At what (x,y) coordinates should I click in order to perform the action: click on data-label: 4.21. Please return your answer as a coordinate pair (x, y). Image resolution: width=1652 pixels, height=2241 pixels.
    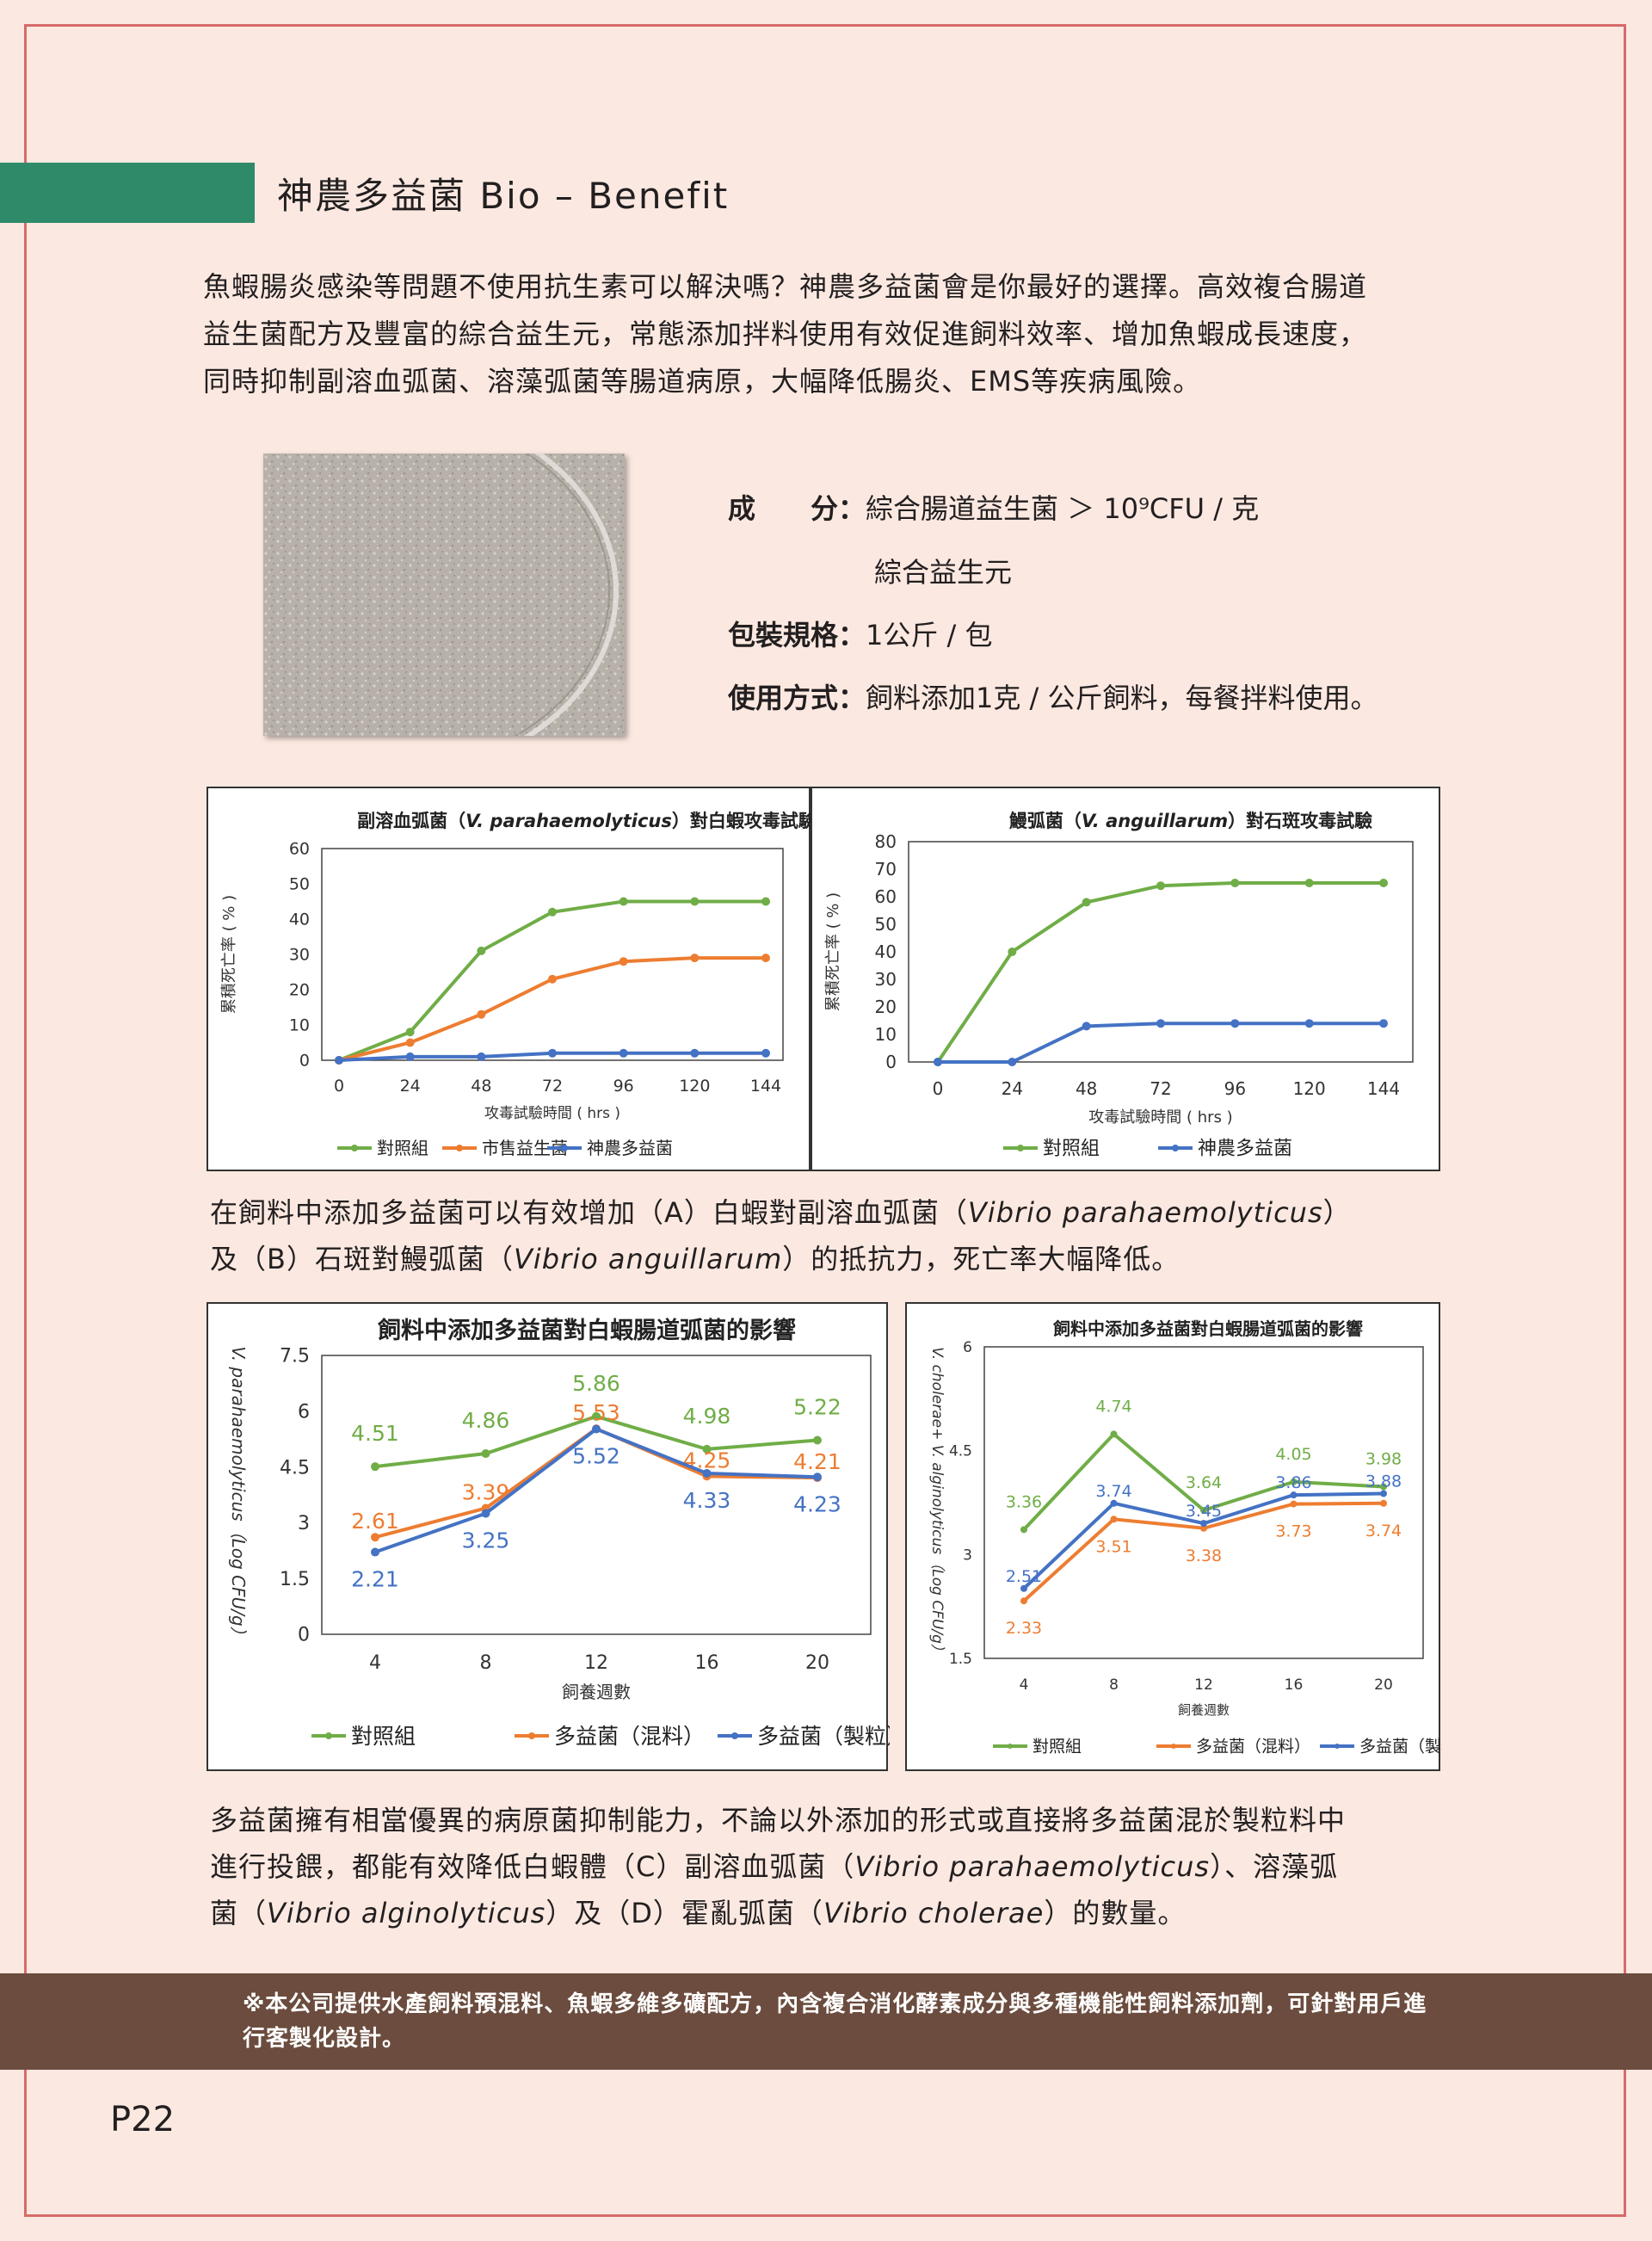
    Looking at the image, I should click on (817, 1461).